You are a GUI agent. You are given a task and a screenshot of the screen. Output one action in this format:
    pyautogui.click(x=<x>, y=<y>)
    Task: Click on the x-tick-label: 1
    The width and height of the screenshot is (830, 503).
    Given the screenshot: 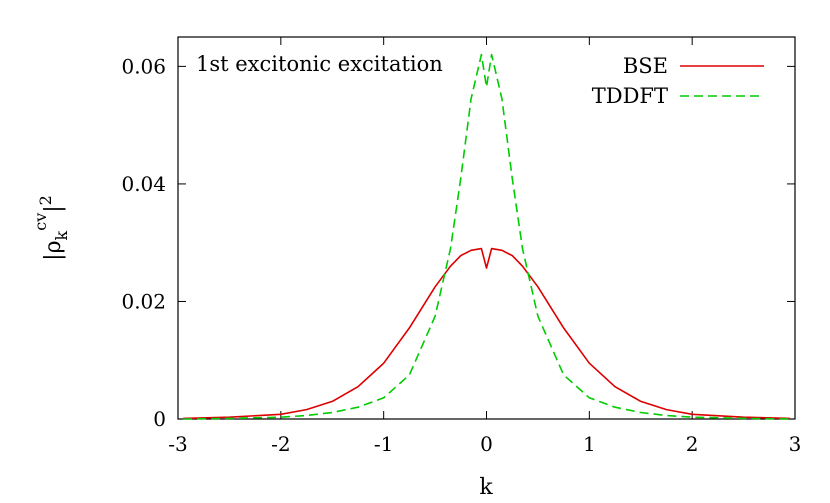 What is the action you would take?
    pyautogui.click(x=589, y=444)
    